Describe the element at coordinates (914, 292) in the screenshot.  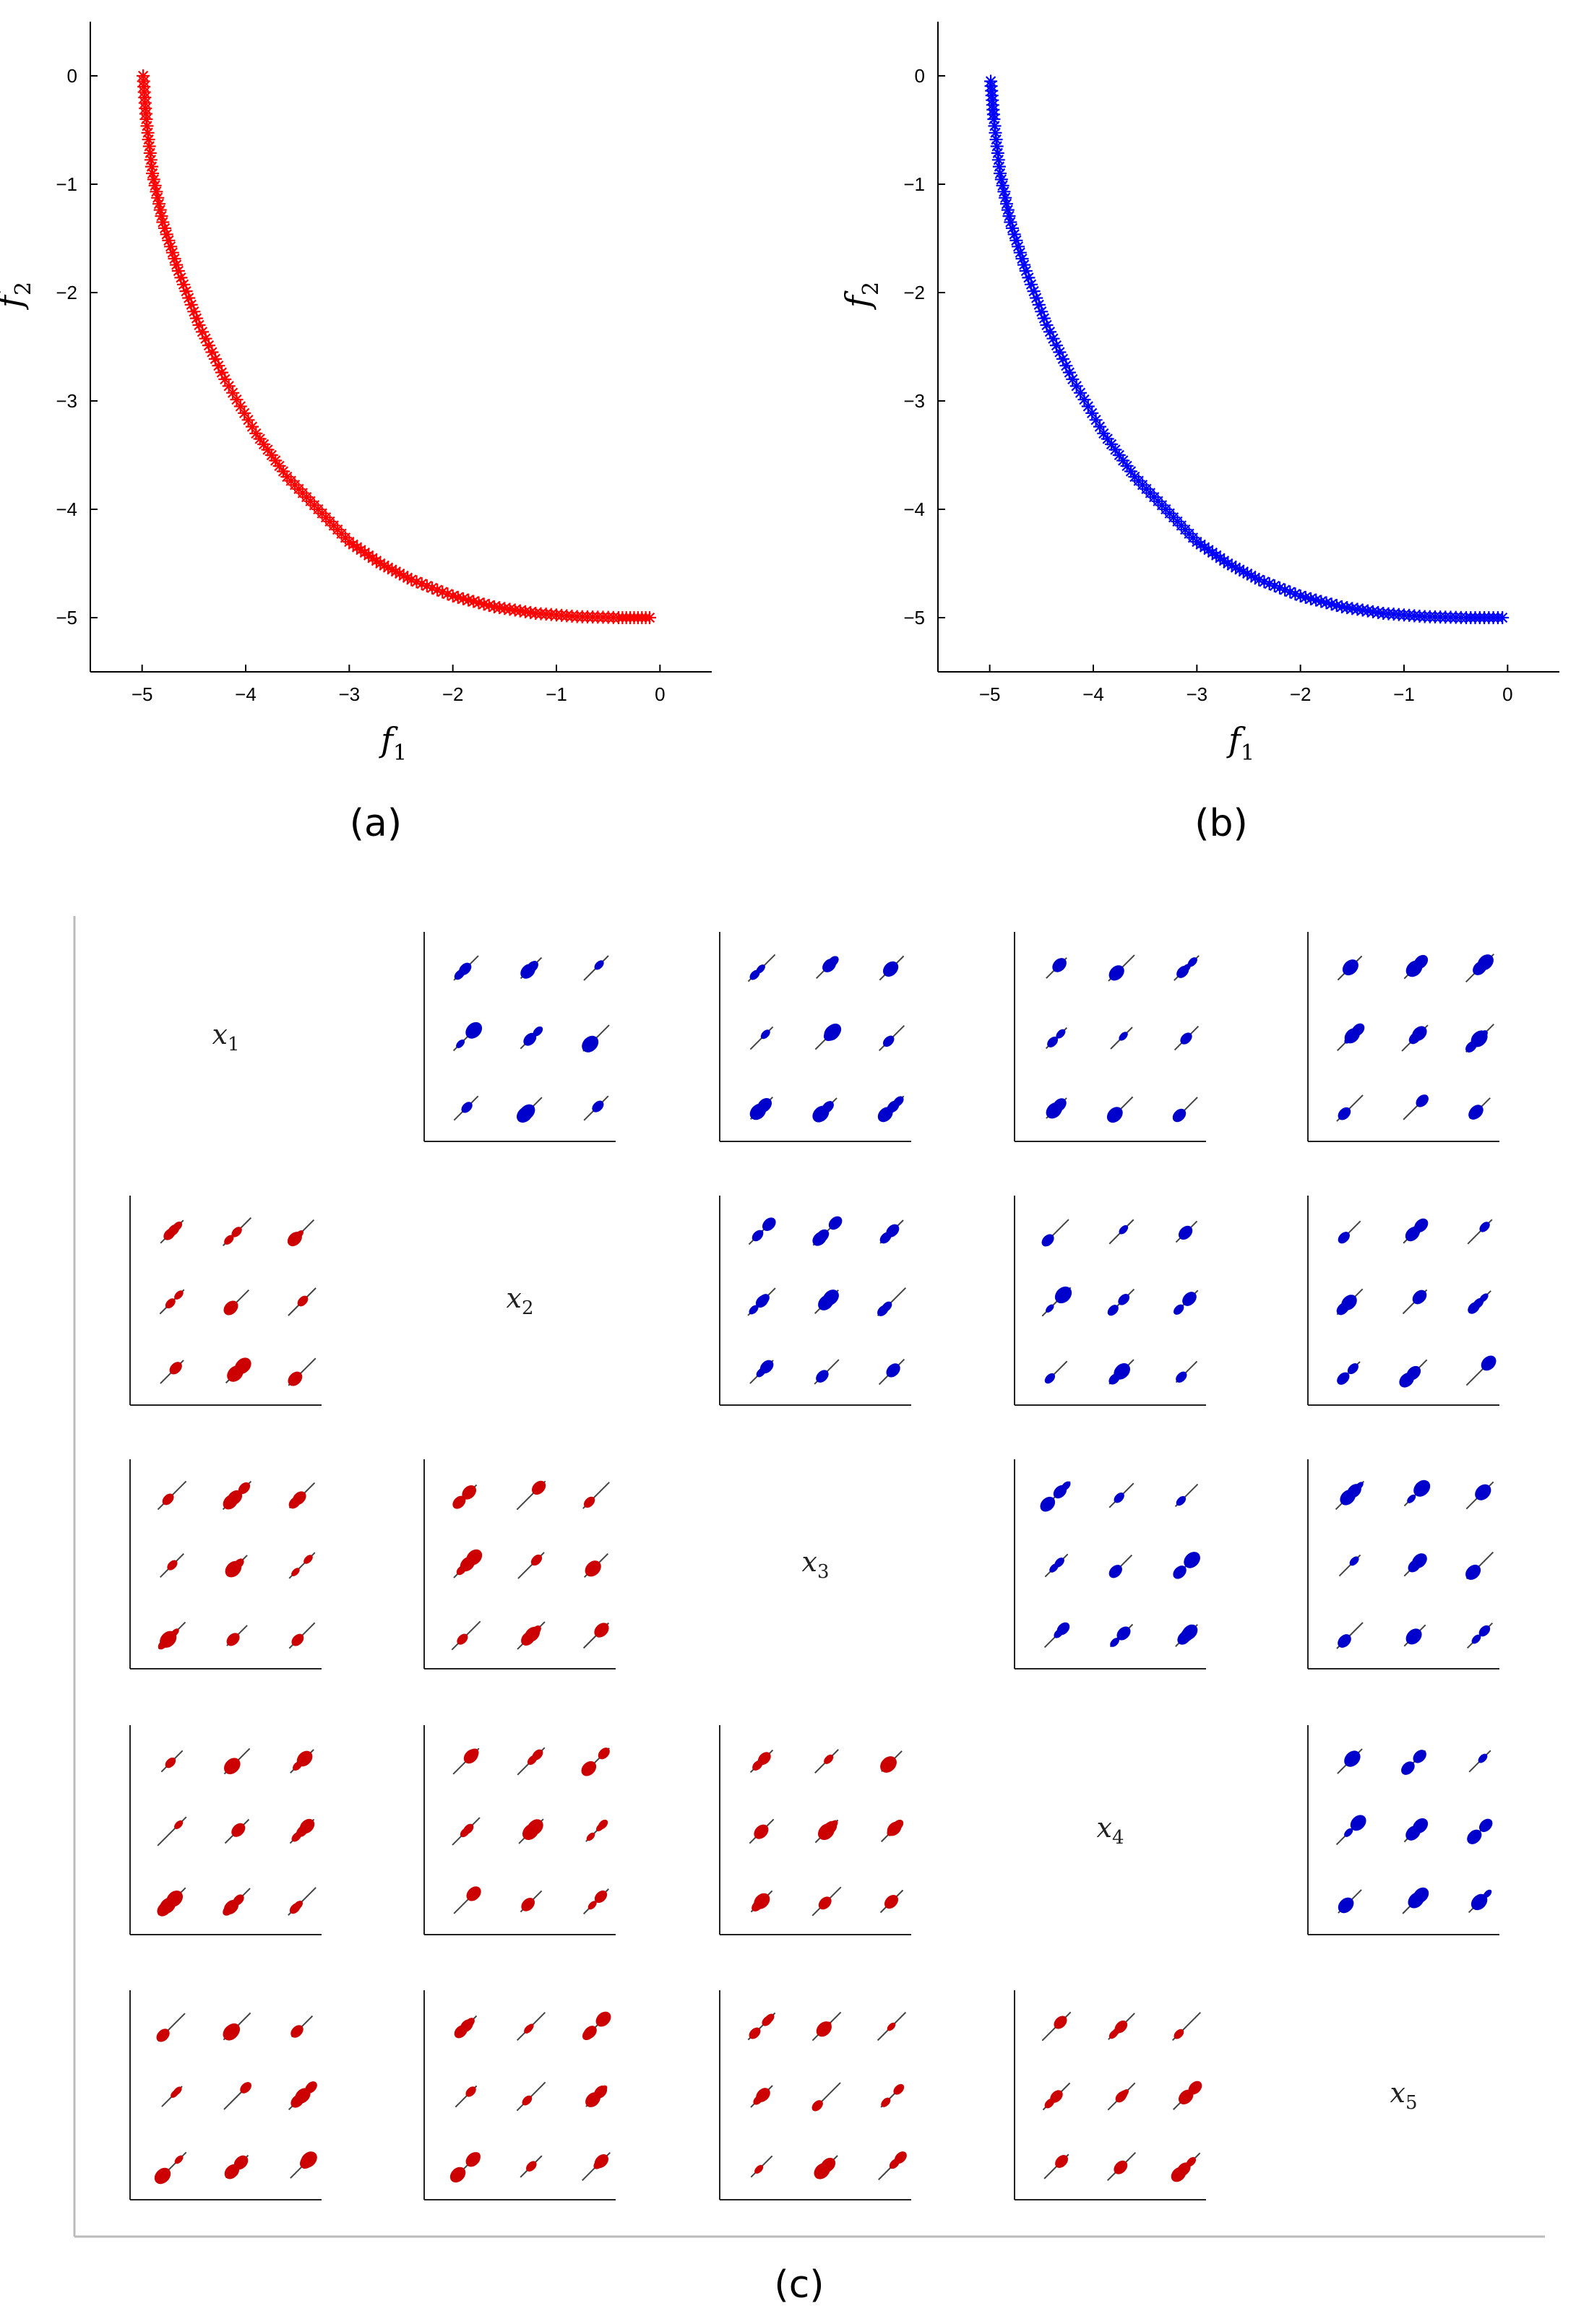
I see `y-tick-label: −2` at that location.